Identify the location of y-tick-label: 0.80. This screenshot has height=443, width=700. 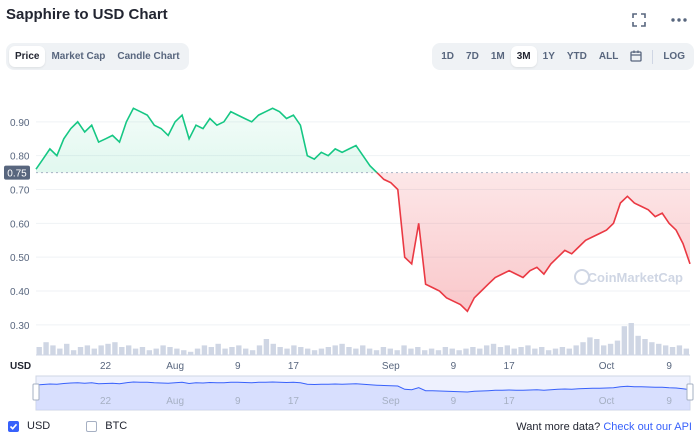
(20, 157).